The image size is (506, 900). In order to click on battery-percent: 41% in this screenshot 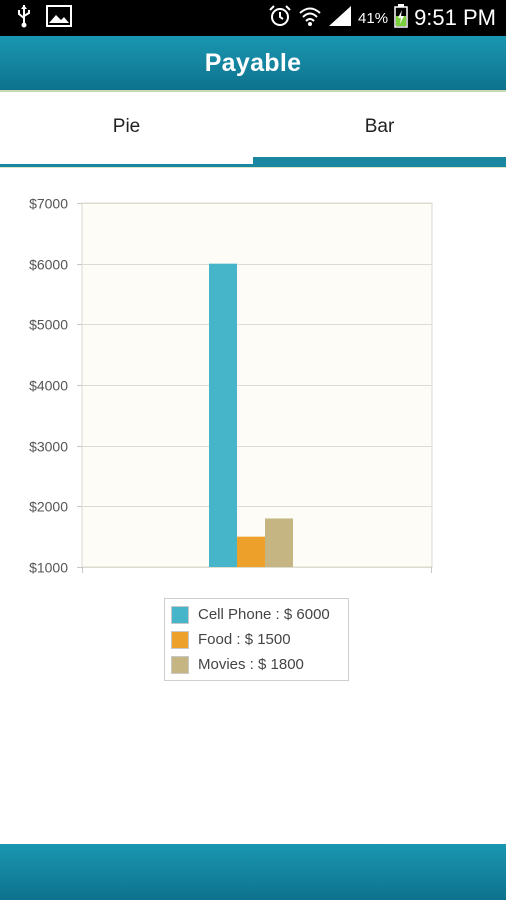, I will do `click(373, 18)`.